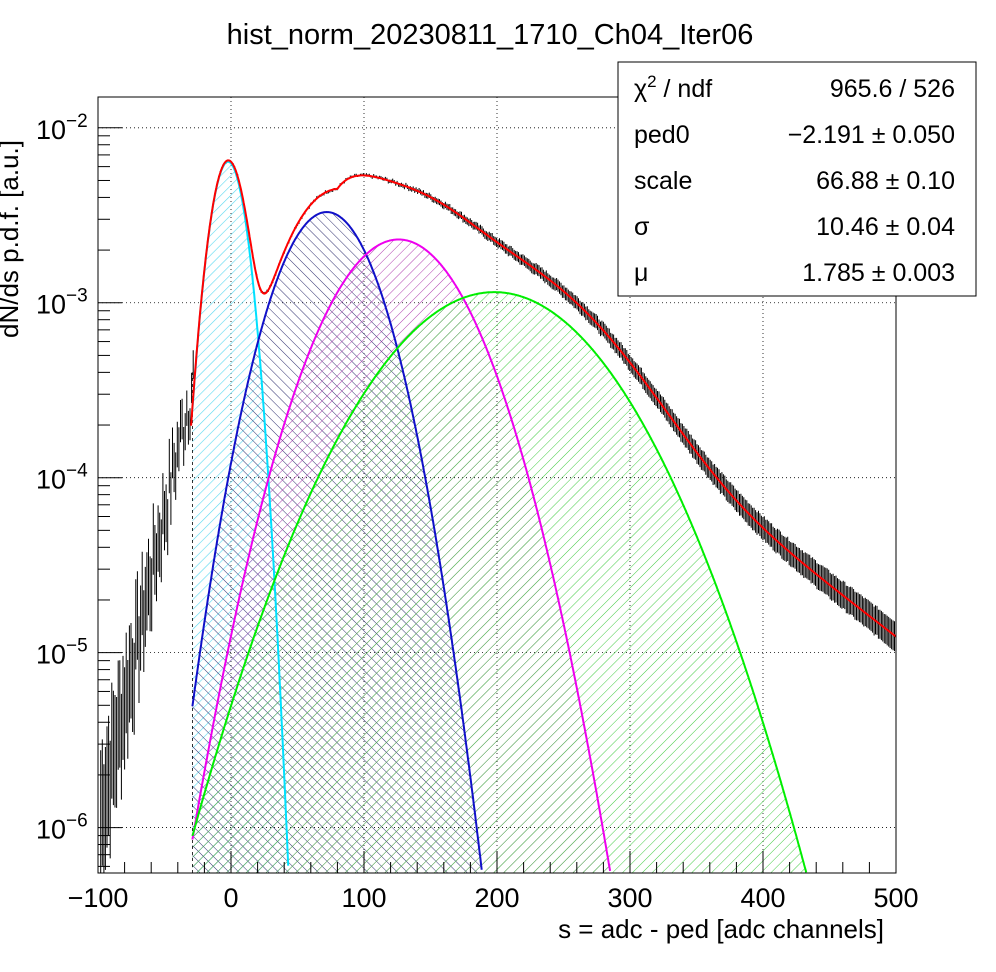  What do you see at coordinates (62, 303) in the screenshot?
I see `y-tick-label: 10⁻³` at bounding box center [62, 303].